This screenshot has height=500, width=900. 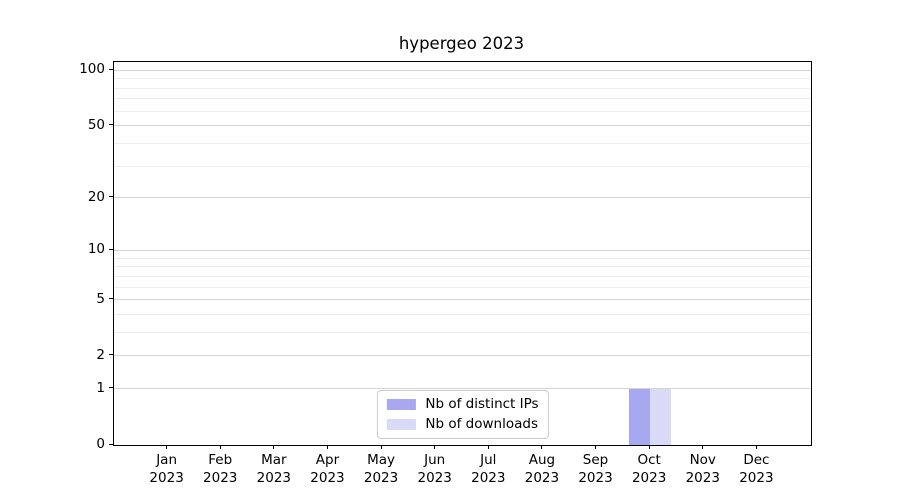 What do you see at coordinates (100, 298) in the screenshot?
I see `y-tick-label: 5` at bounding box center [100, 298].